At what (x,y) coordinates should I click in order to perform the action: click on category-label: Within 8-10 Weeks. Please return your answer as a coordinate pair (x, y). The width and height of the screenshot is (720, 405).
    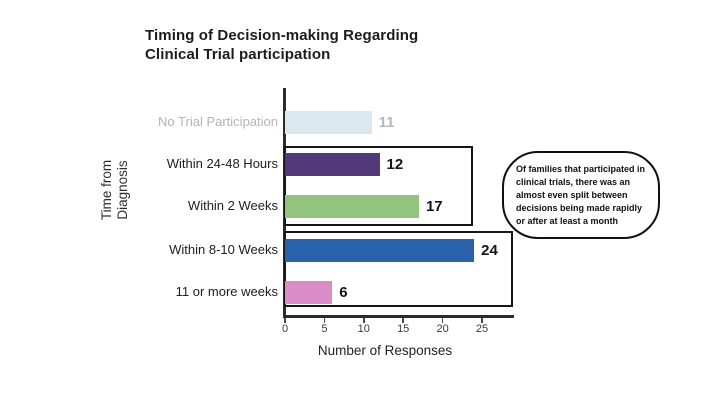
    Looking at the image, I should click on (223, 249).